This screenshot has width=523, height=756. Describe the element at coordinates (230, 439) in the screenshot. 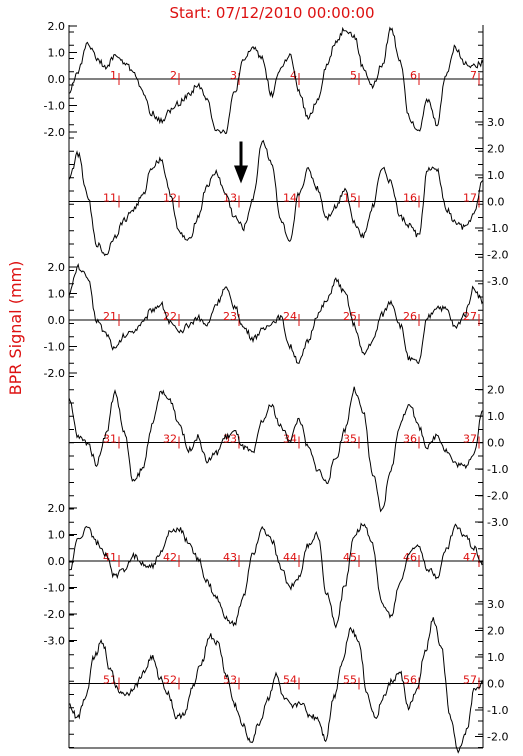

I see `minute-label: 33` at that location.